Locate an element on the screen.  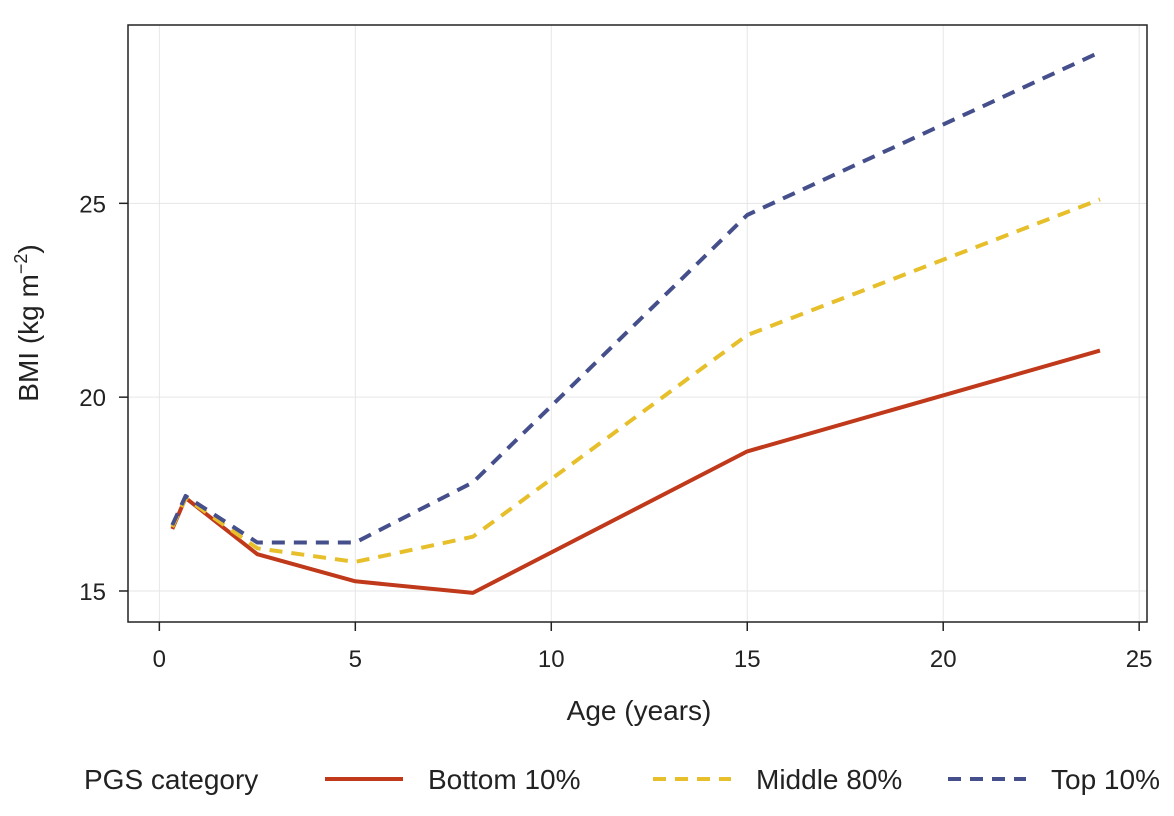
x-tick-label: 10 is located at coordinates (551, 659).